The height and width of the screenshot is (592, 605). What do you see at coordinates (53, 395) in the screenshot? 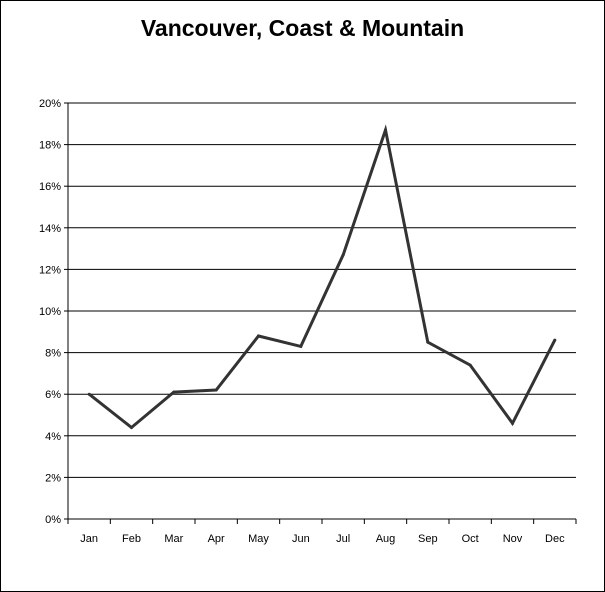
I see `y-tick-label: 6%` at bounding box center [53, 395].